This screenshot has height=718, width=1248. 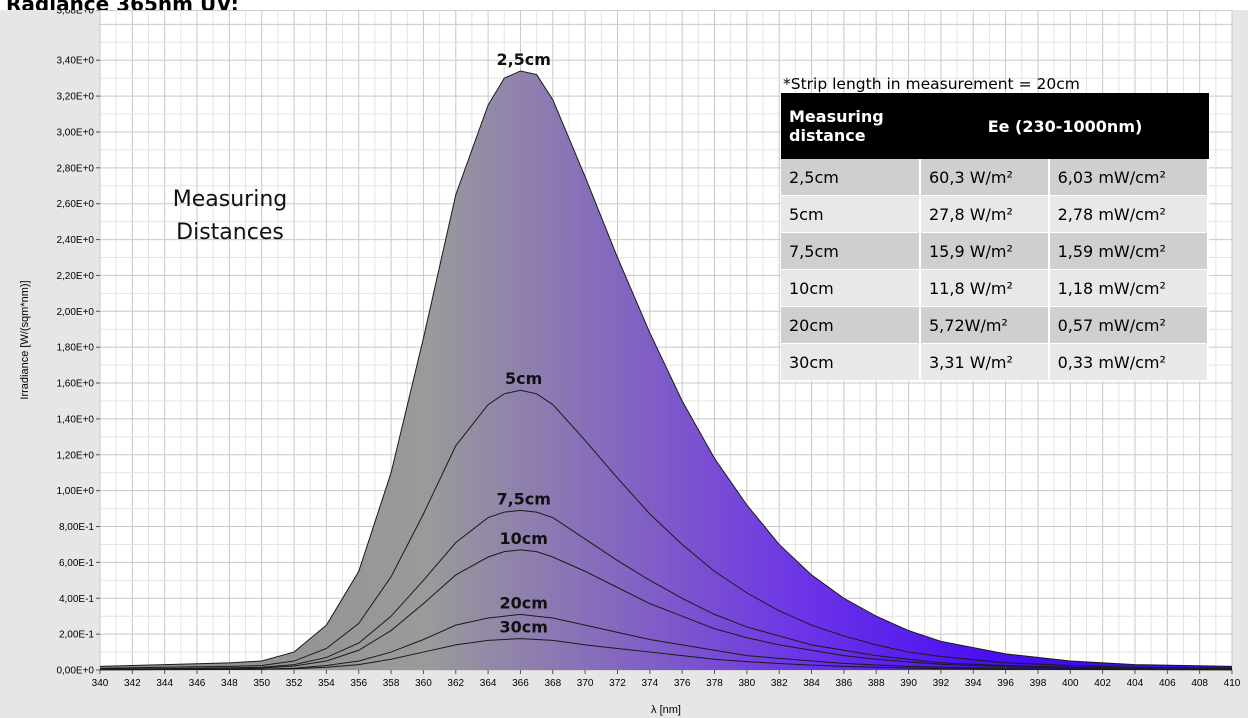 I want to click on table-row: 5cm 27,8 W/m² 2,78 mW/cm², so click(x=995, y=214).